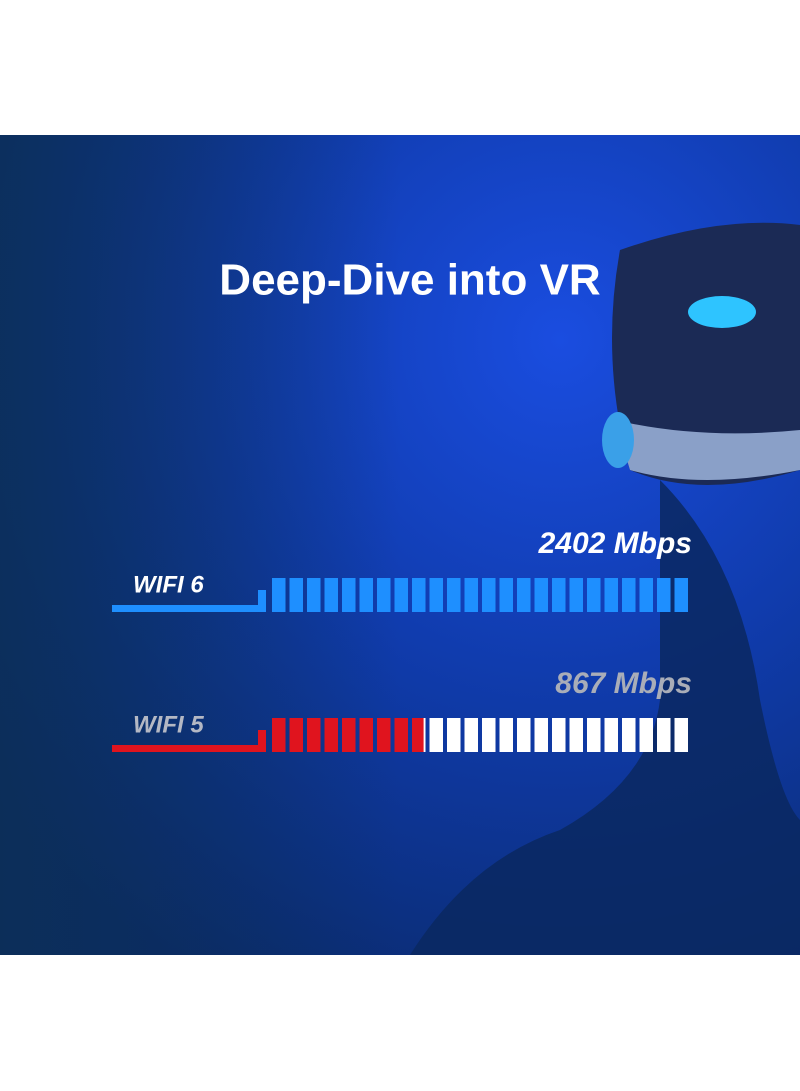 The width and height of the screenshot is (800, 1091). What do you see at coordinates (409, 280) in the screenshot?
I see `chart-title: Deep-Dive into VR` at bounding box center [409, 280].